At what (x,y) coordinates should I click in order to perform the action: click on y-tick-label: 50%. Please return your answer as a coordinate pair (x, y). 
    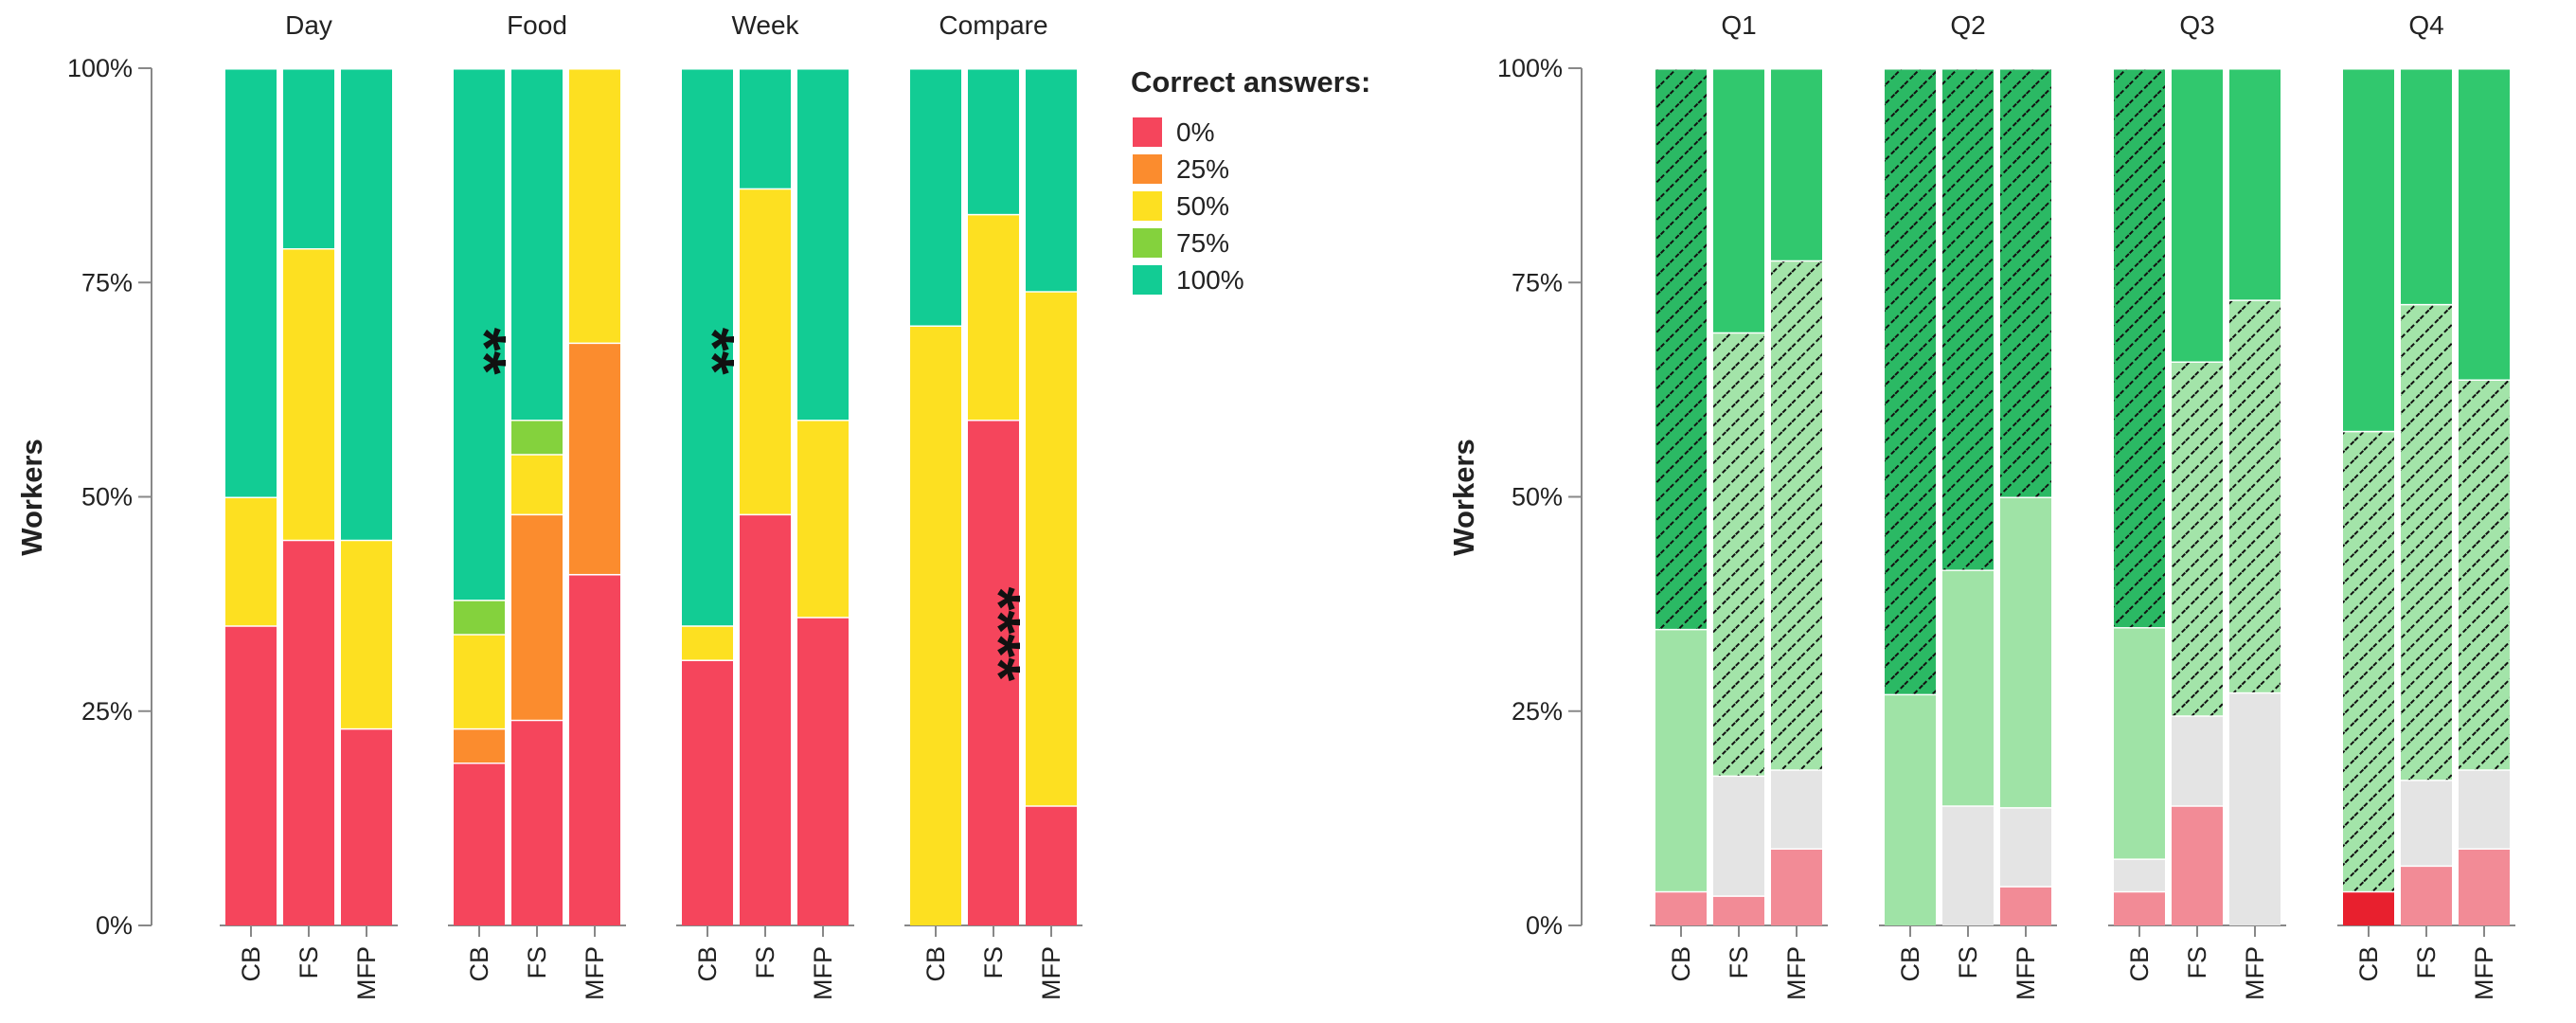
    Looking at the image, I should click on (1537, 497).